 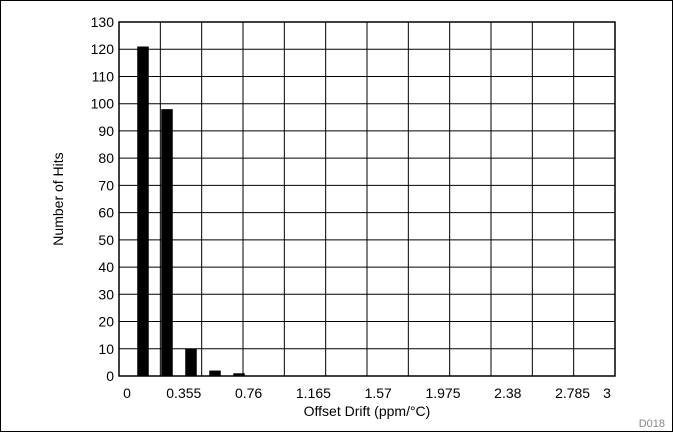 What do you see at coordinates (106, 240) in the screenshot?
I see `y-tick-label: 50` at bounding box center [106, 240].